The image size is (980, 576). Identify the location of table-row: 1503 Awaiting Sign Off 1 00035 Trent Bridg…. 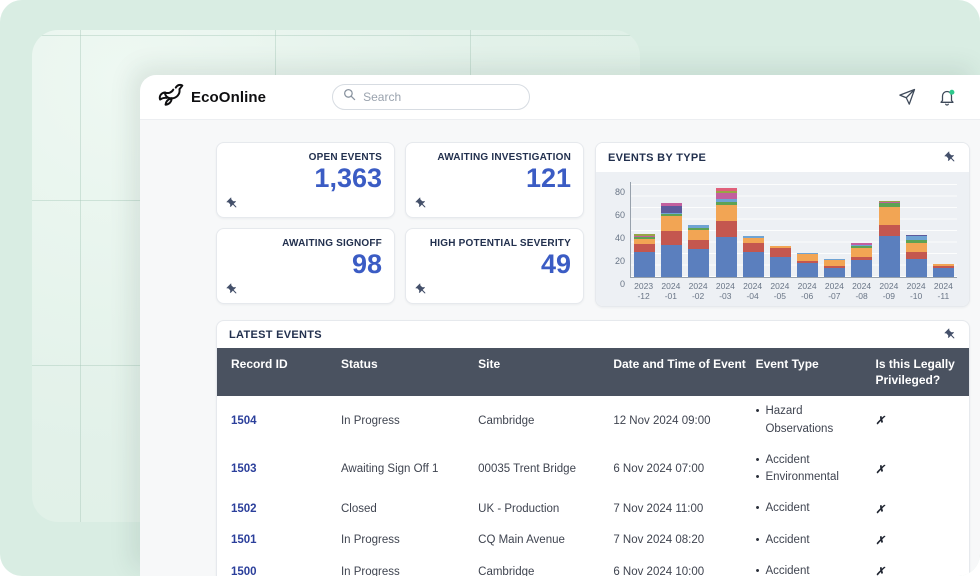
(593, 469).